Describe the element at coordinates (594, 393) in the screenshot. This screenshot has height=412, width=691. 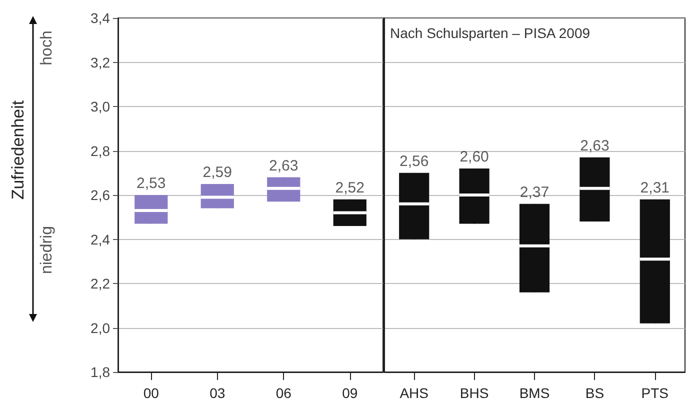
I see `x-tick-label: BS` at that location.